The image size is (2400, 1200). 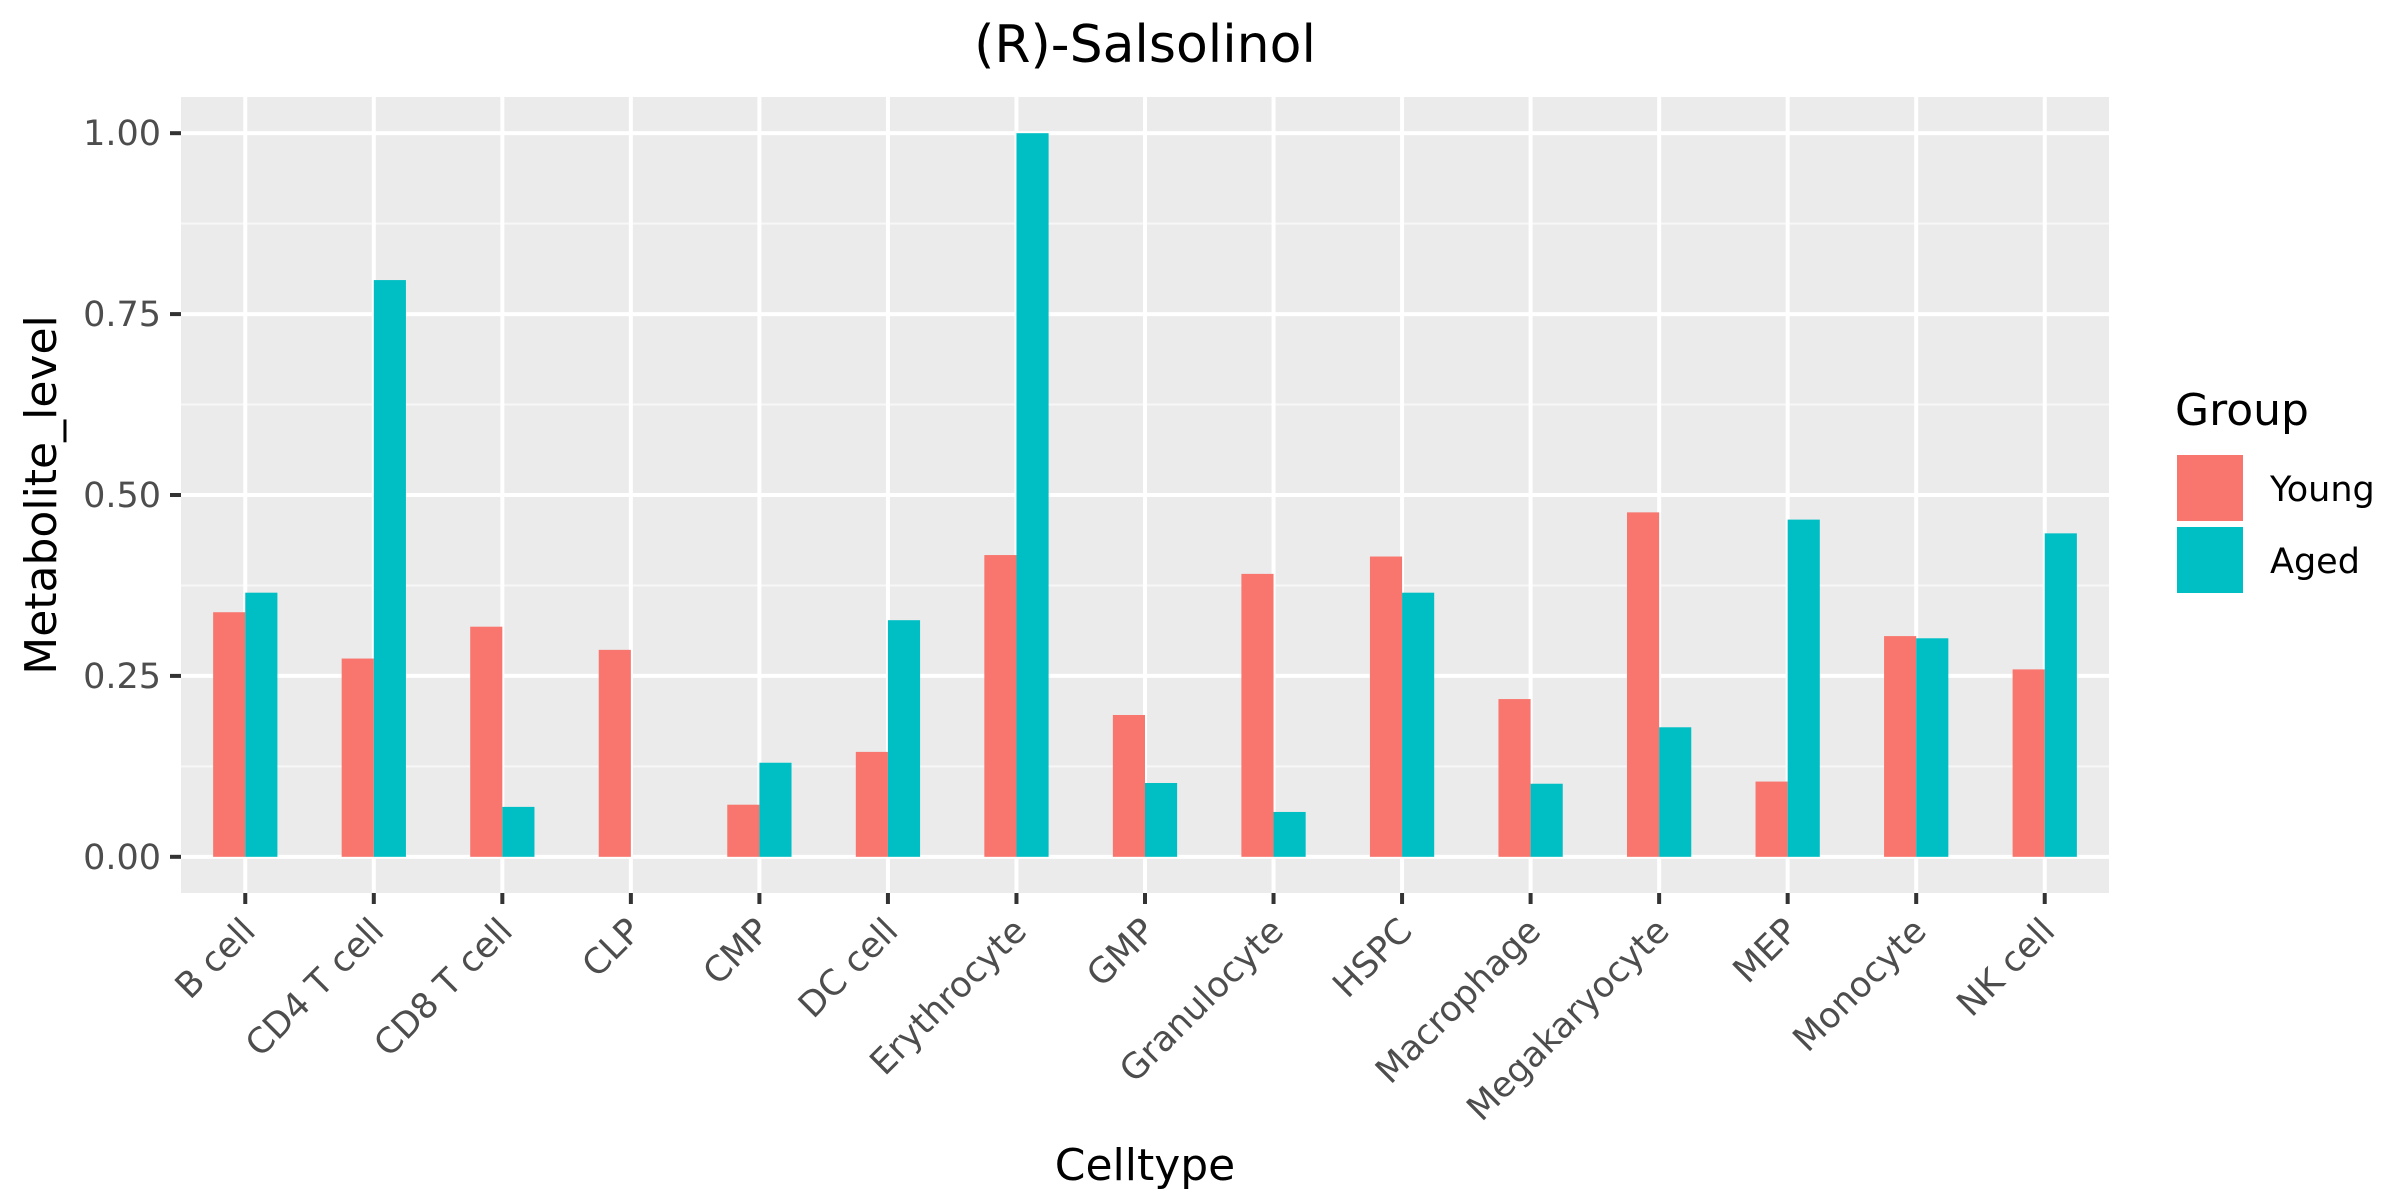 I want to click on bar-young-granulocyte, so click(x=1257, y=715).